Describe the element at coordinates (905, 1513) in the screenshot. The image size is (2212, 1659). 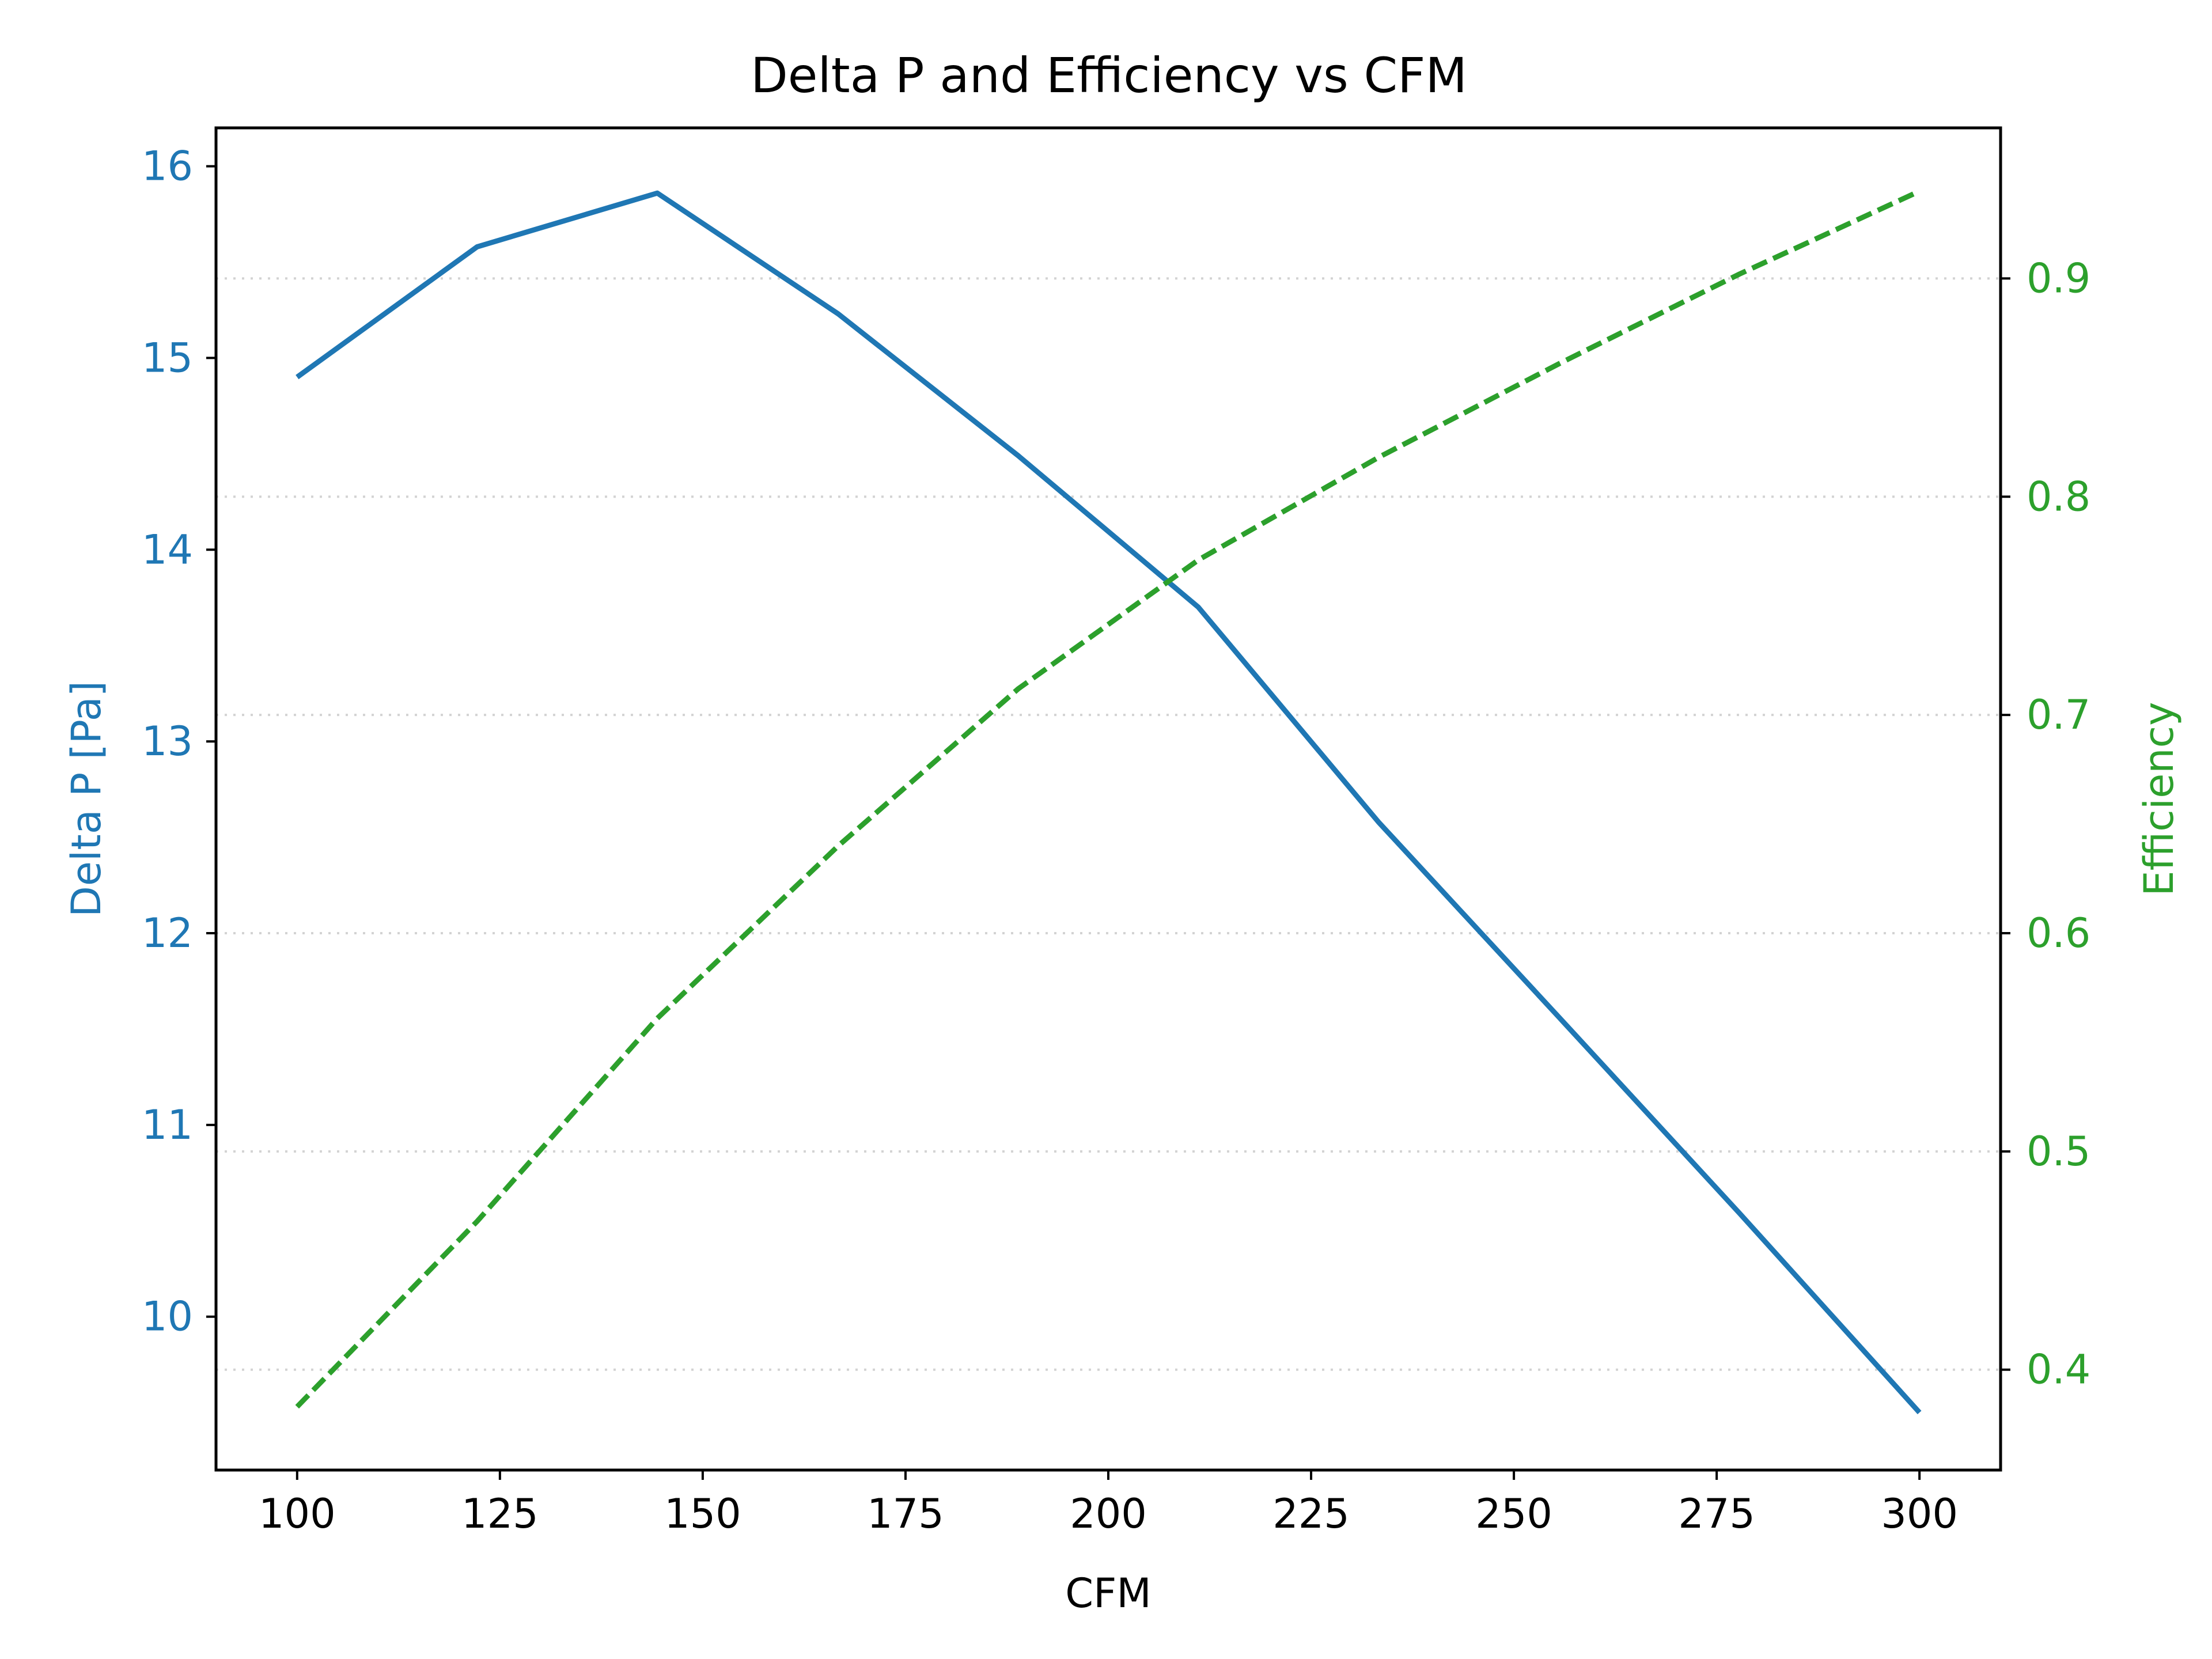
I see `x-tick-label-3: 175` at that location.